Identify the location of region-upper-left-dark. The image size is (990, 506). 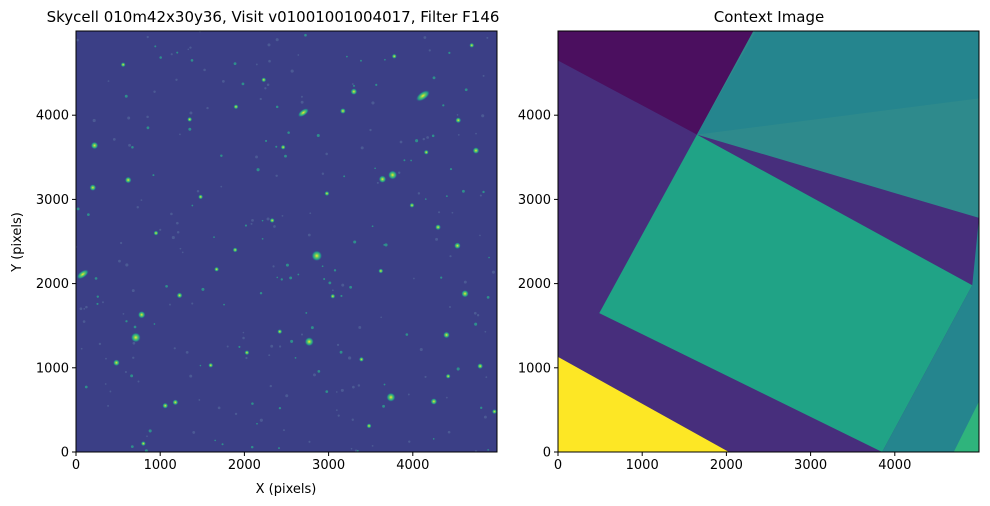
(656, 83).